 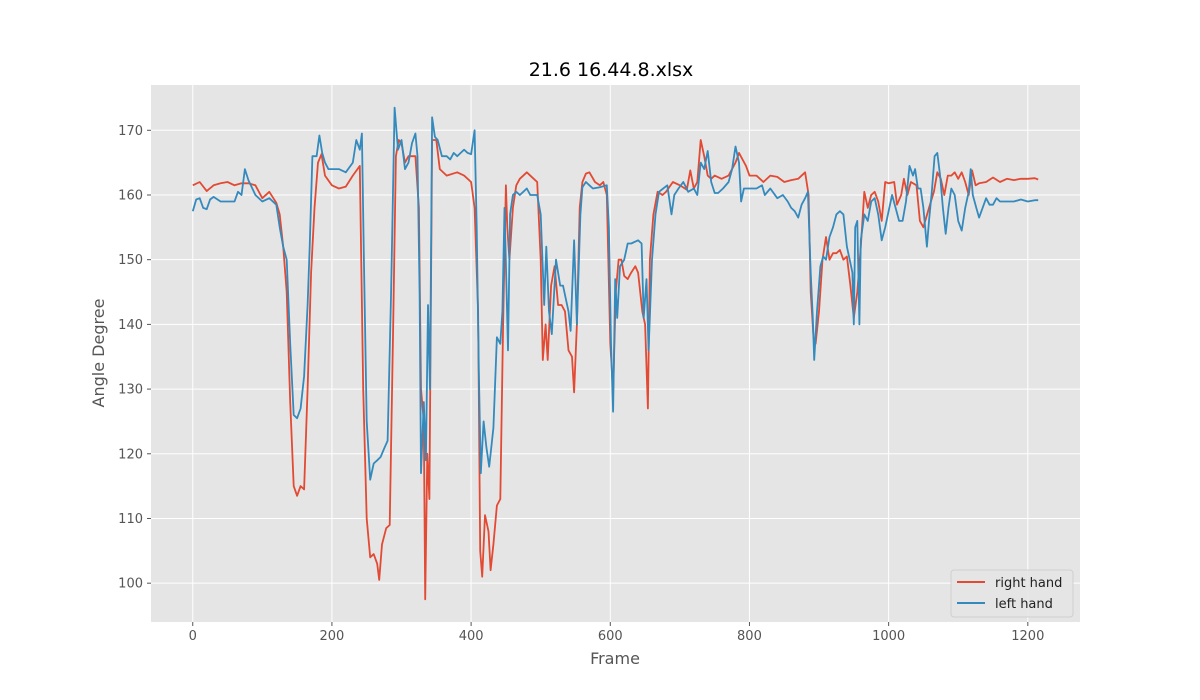 I want to click on y-tick-label: 120, so click(x=130, y=454).